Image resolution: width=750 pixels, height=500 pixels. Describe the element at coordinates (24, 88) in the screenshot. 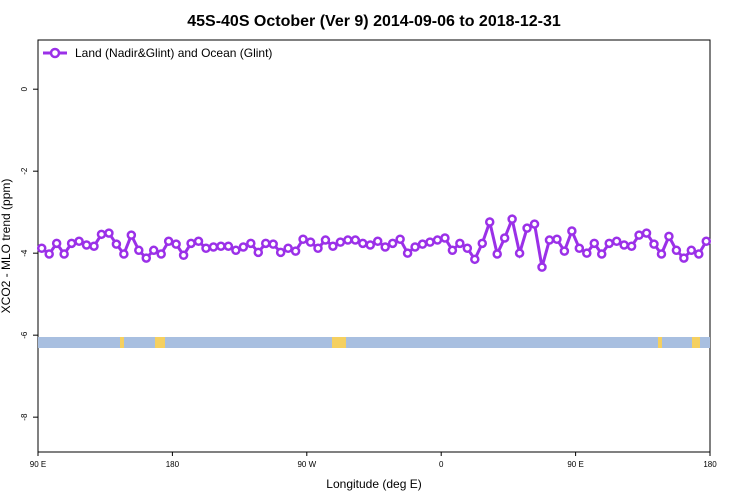

I see `y-tick-label: 0` at that location.